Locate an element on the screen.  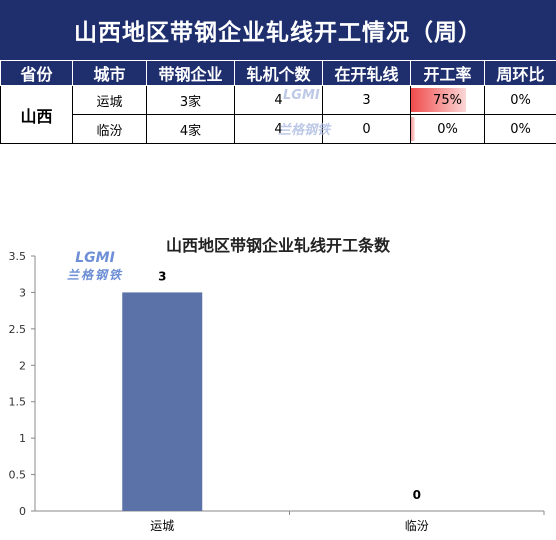
header-companies: 带钢企业 is located at coordinates (191, 73).